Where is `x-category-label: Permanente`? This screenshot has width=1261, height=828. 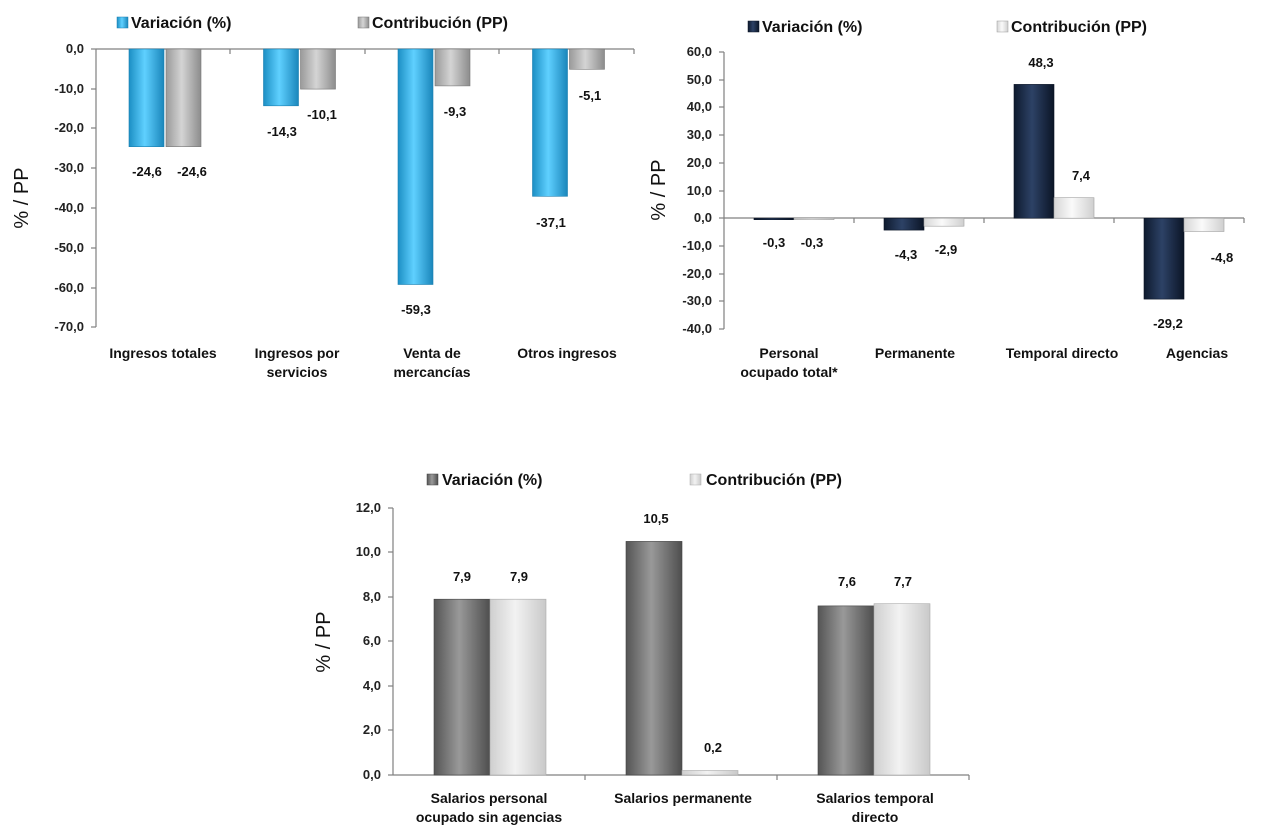
x-category-label: Permanente is located at coordinates (915, 353).